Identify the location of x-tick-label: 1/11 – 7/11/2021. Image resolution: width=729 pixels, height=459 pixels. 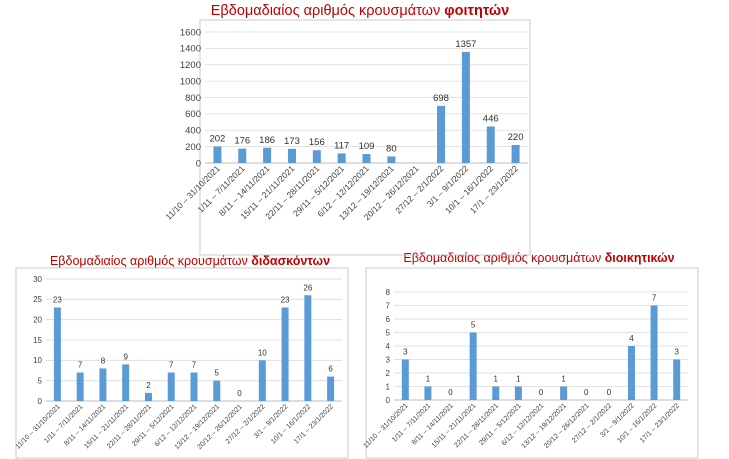
(411, 422).